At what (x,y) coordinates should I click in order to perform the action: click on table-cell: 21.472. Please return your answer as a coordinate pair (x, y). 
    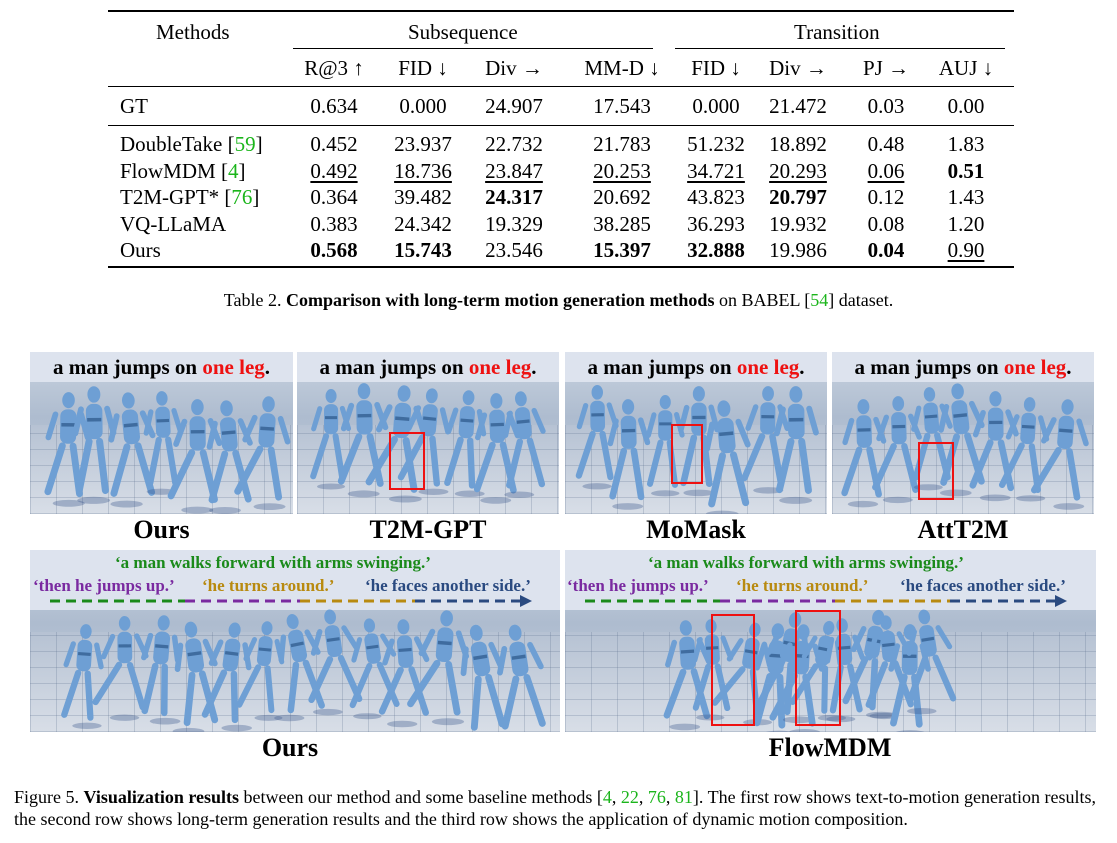
    Looking at the image, I should click on (798, 106).